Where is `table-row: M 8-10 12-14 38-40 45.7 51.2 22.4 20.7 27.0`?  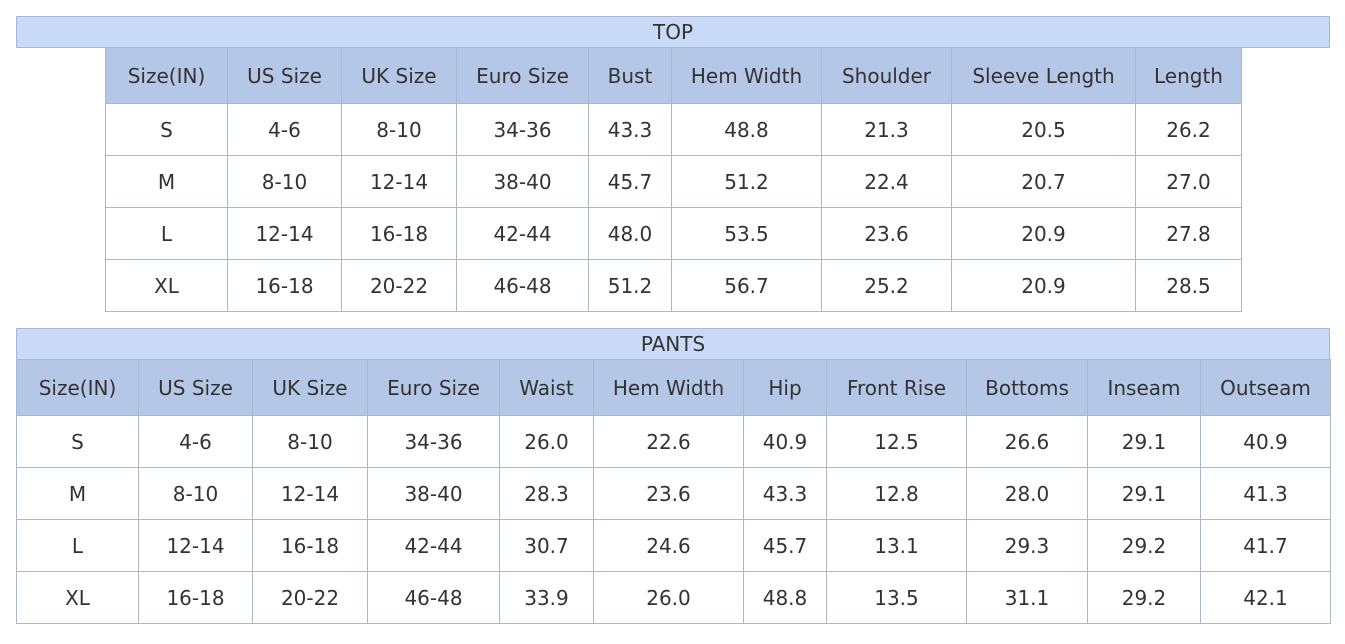
table-row: M 8-10 12-14 38-40 45.7 51.2 22.4 20.7 27.0 is located at coordinates (673, 181).